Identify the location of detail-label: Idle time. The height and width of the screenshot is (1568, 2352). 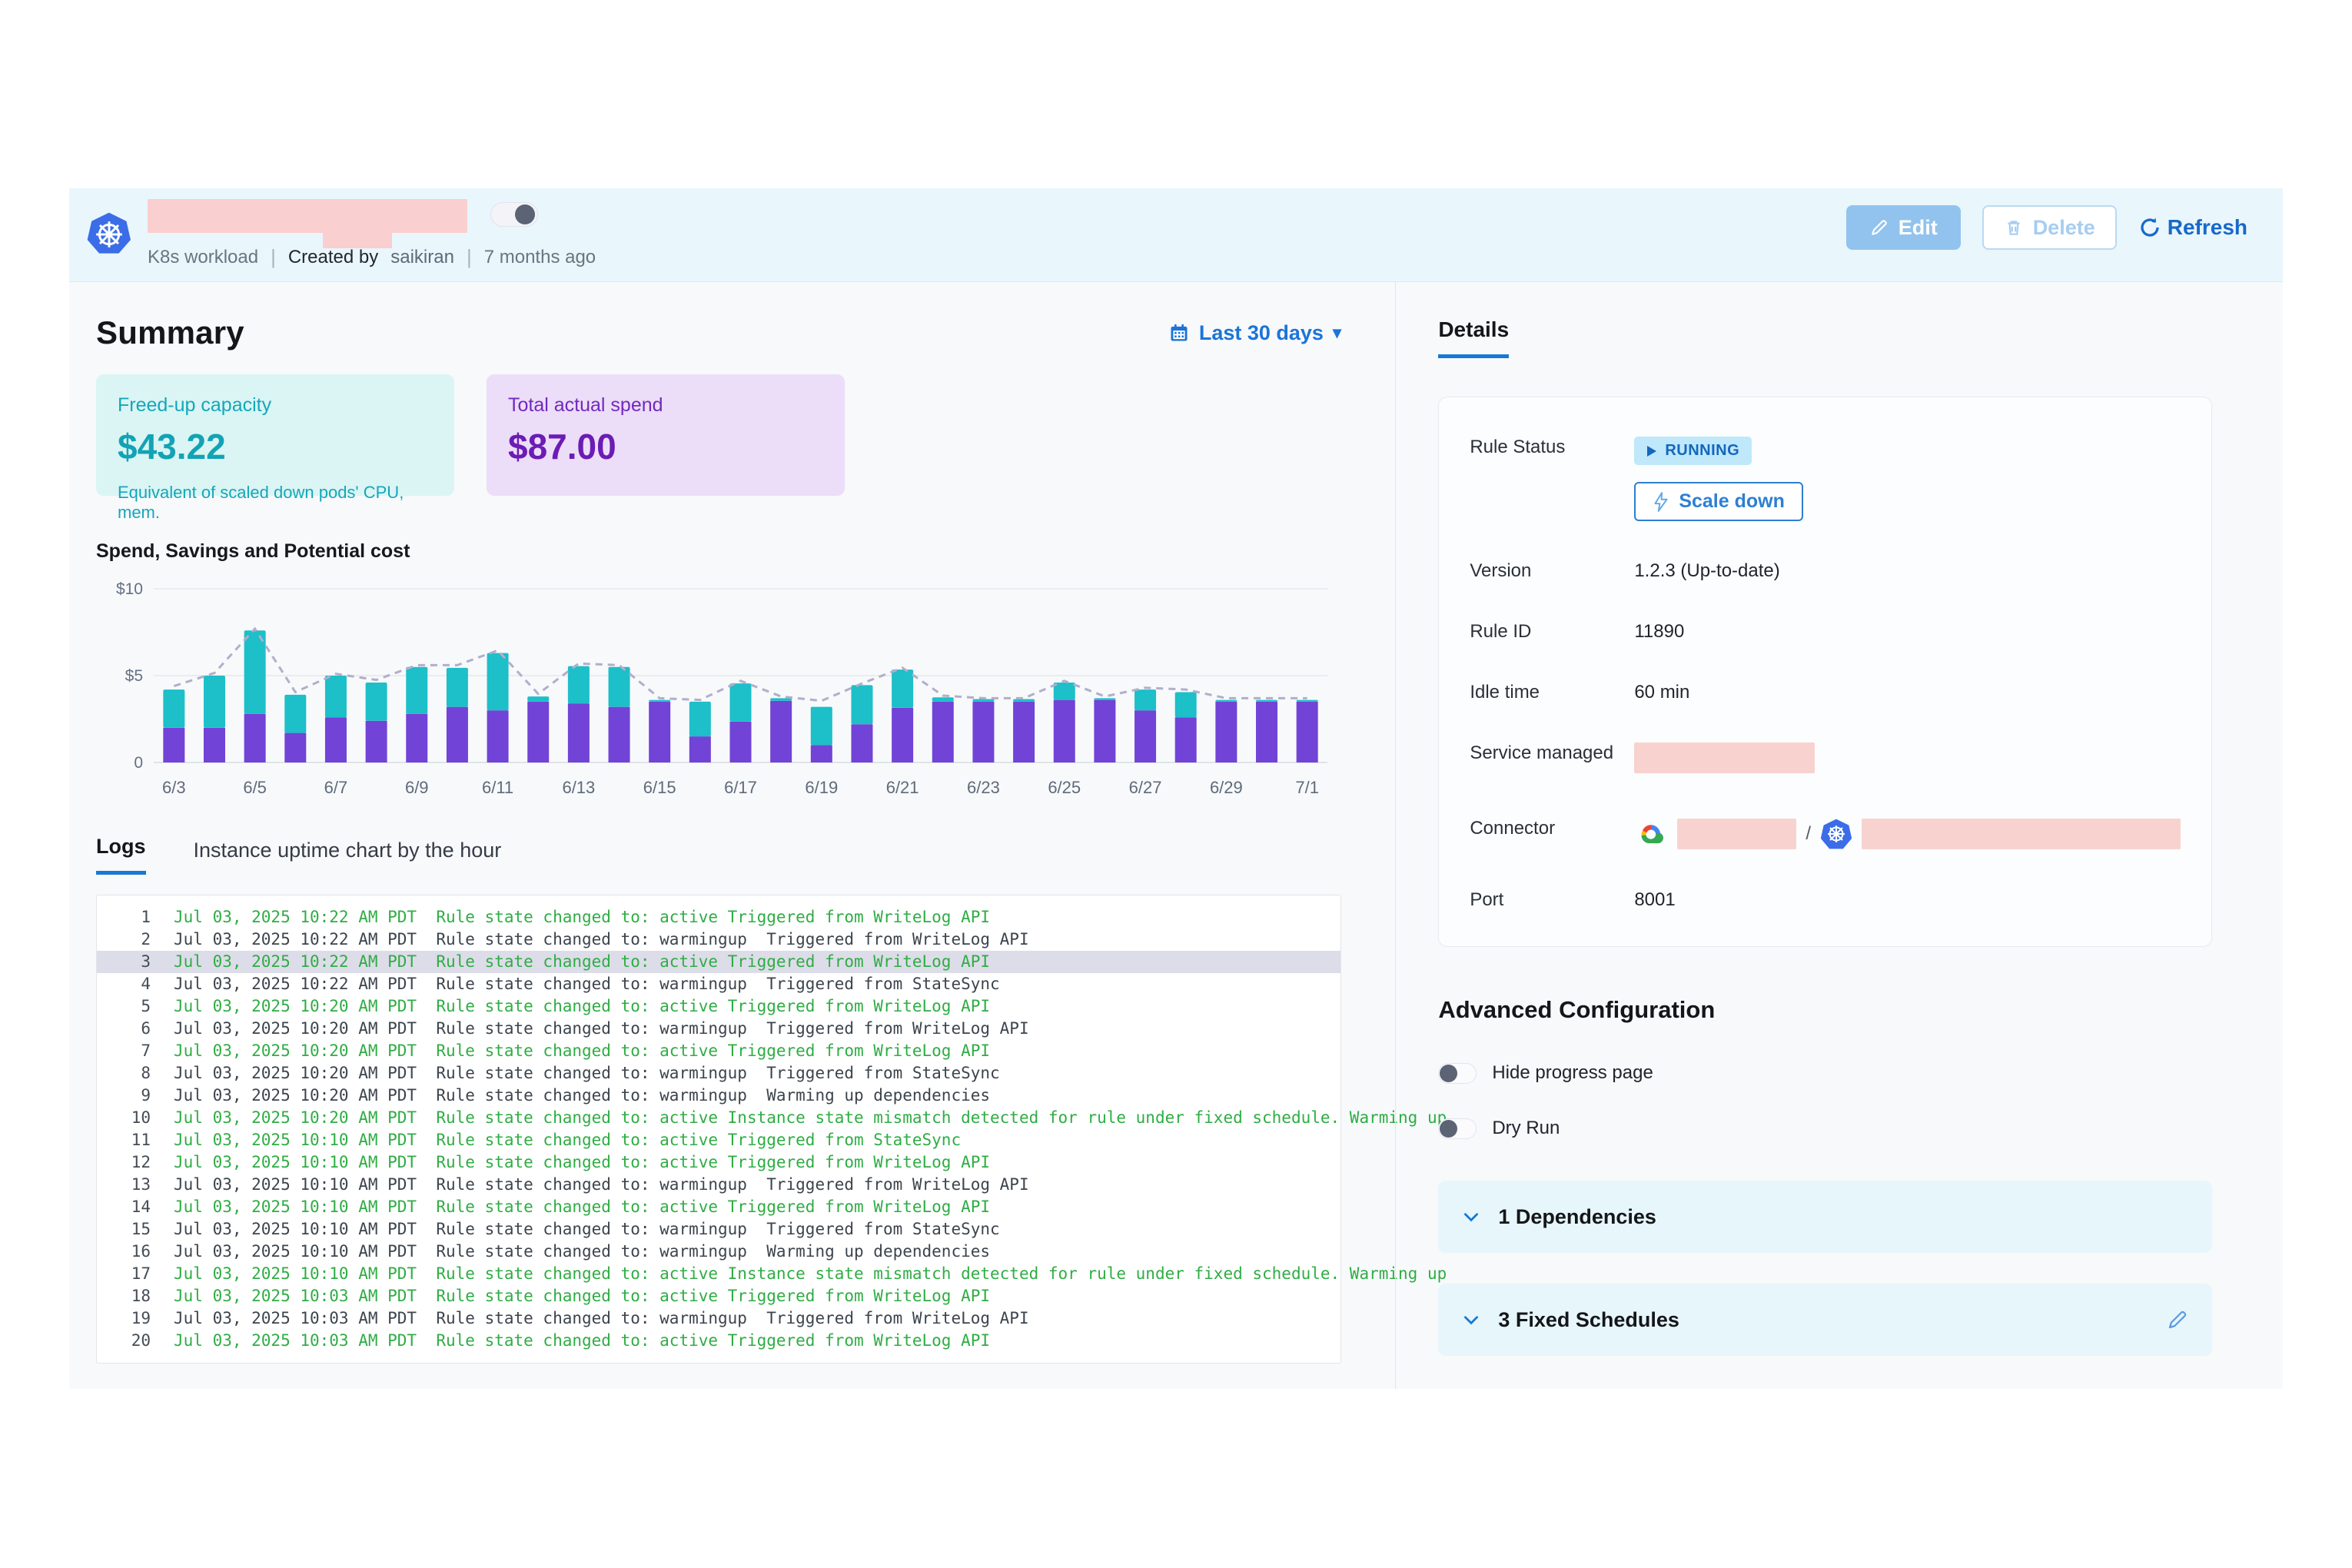
(1505, 692).